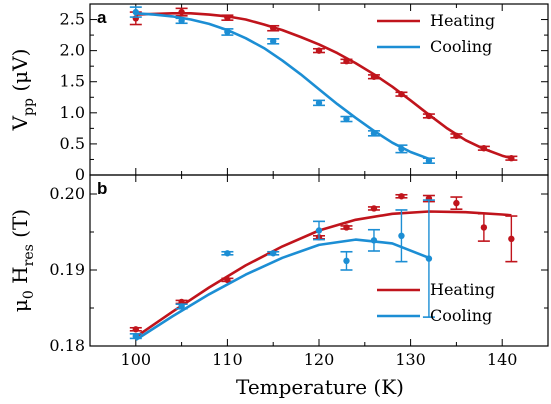 This screenshot has height=404, width=551. Describe the element at coordinates (20, 226) in the screenshot. I see `y-label-unit: (T)` at that location.